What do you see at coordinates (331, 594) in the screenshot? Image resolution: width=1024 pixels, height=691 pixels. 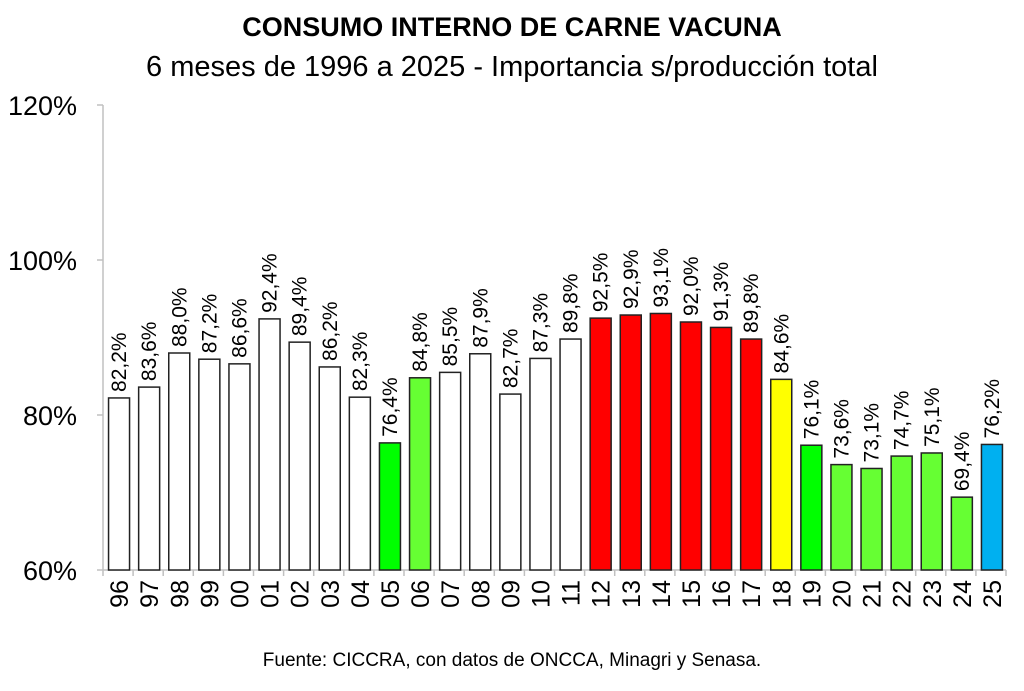 I see `x-tick-label: 03` at bounding box center [331, 594].